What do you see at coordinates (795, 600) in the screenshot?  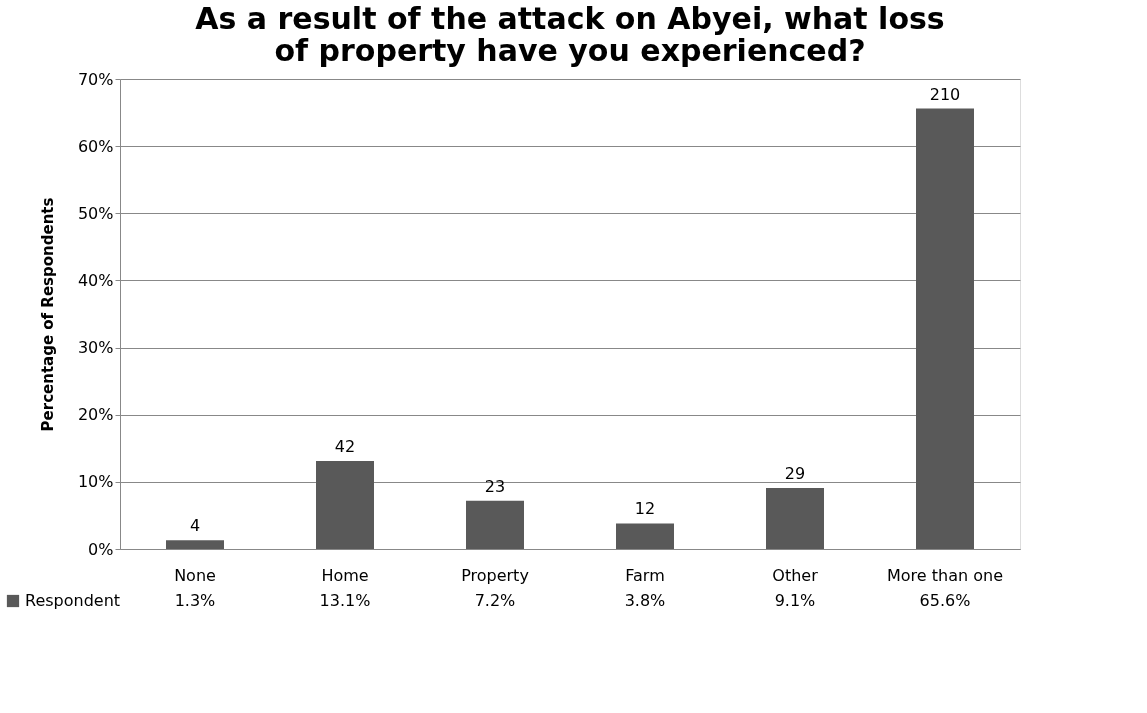 I see `data-label: 9.1%` at bounding box center [795, 600].